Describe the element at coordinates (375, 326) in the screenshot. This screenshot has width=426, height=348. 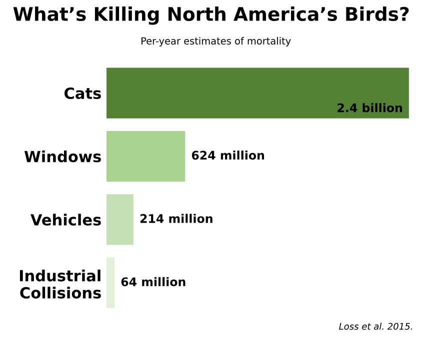
I see `text: Loss et al. 2015.` at that location.